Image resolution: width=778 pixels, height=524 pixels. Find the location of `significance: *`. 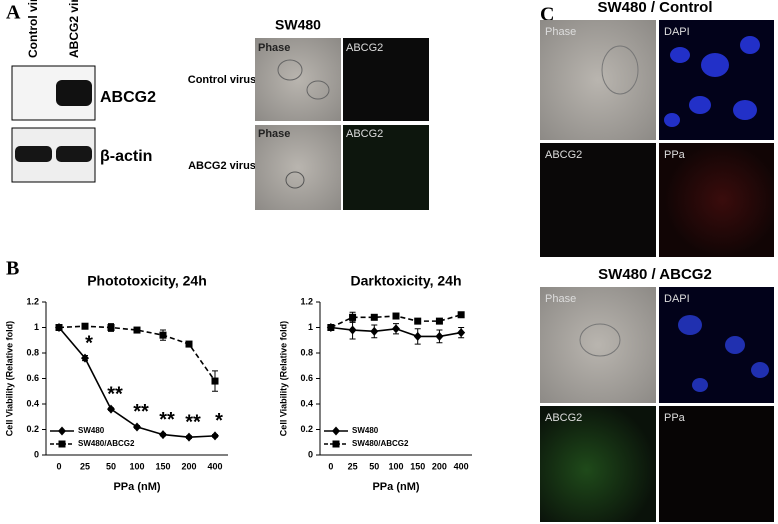

significance: * is located at coordinates (219, 421).